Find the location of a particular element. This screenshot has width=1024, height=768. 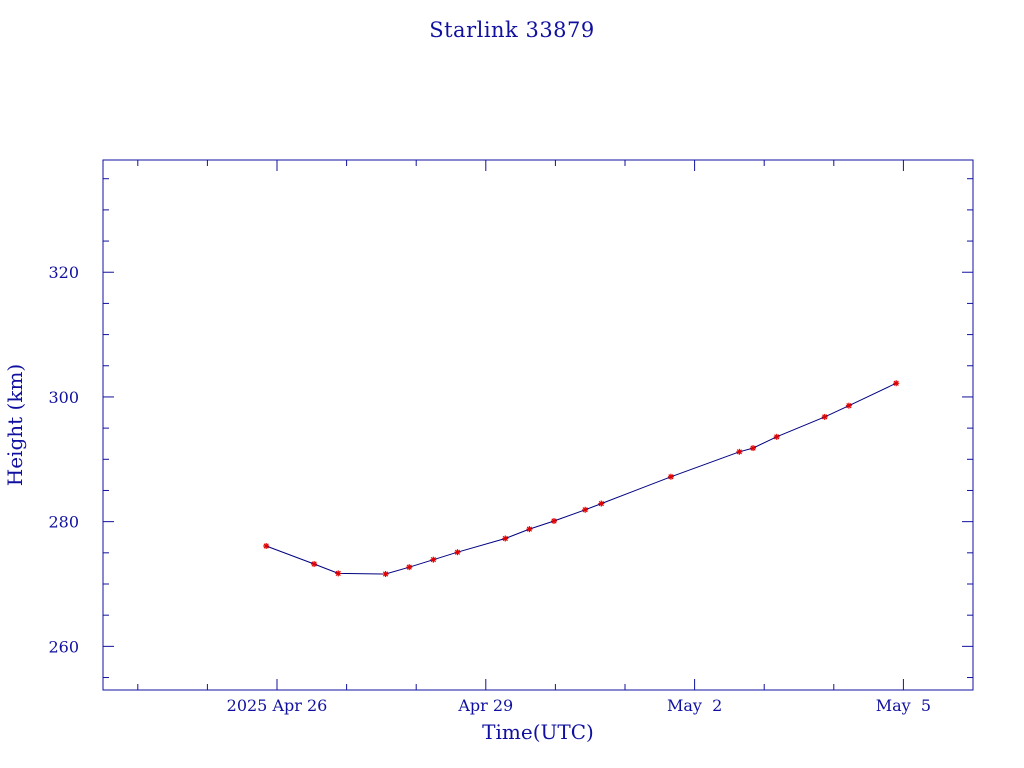

x-tick-label: 2025 Apr 26 is located at coordinates (277, 705).